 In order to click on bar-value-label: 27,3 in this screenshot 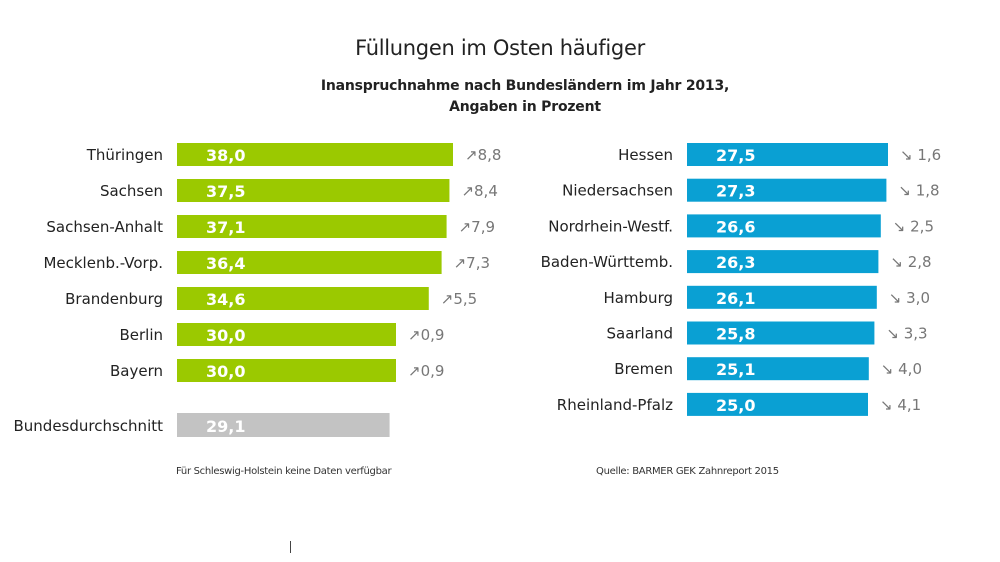, I will do `click(735, 191)`.